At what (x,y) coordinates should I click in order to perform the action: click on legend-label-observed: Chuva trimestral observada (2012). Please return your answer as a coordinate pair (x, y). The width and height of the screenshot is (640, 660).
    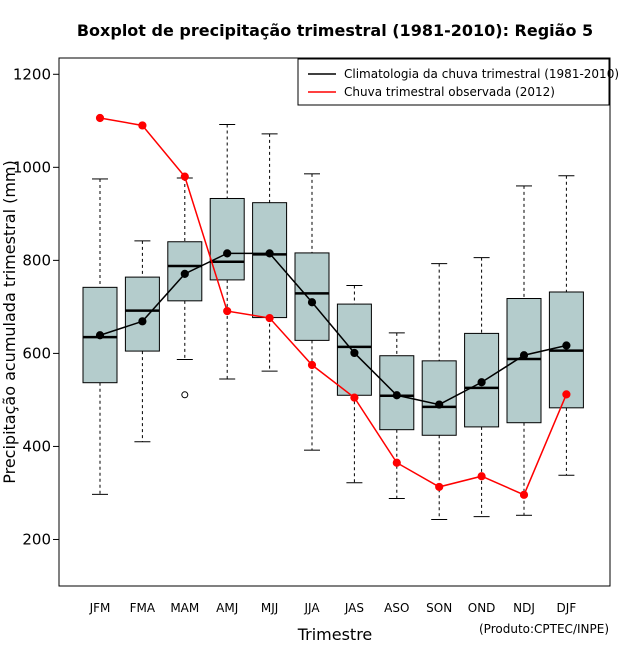
    Looking at the image, I should click on (449, 92).